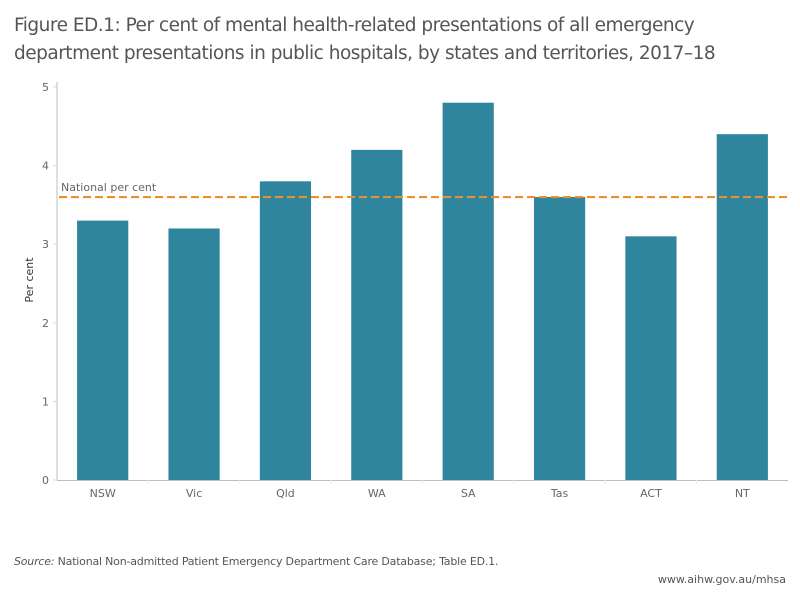 This screenshot has height=600, width=800. I want to click on source-label: Source:, so click(34, 561).